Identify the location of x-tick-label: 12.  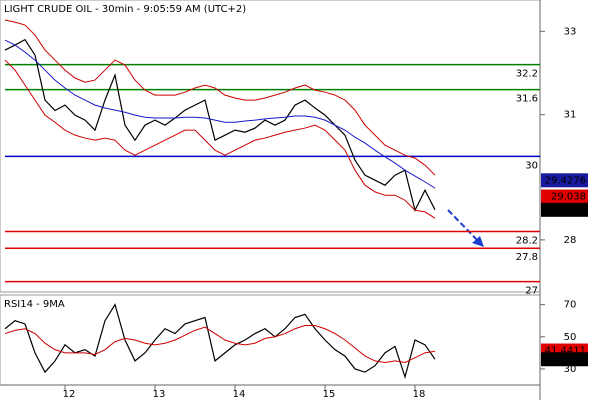
(69, 394).